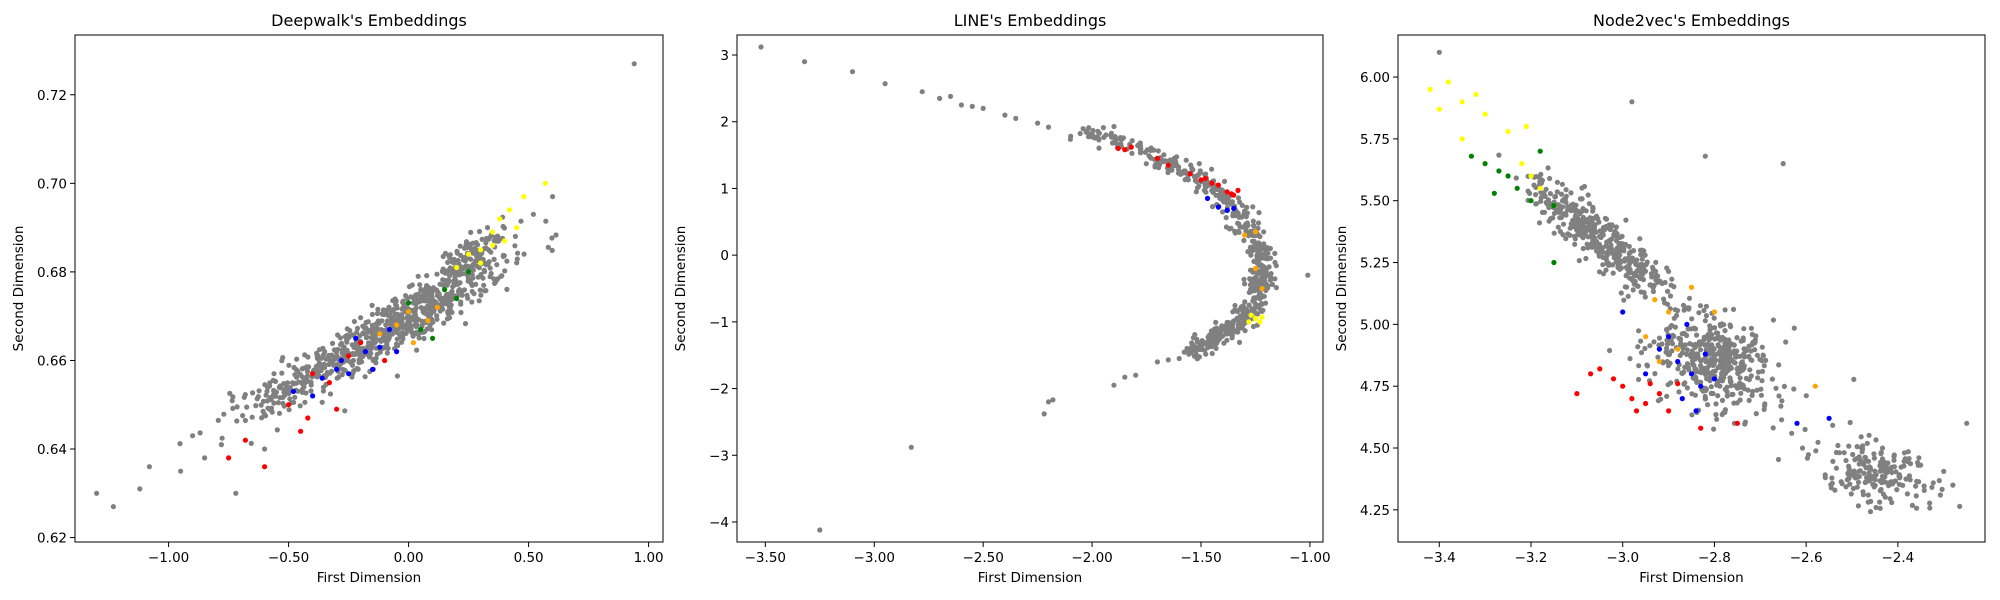  What do you see at coordinates (1200, 558) in the screenshot?
I see `x-tick-label: −1.50` at bounding box center [1200, 558].